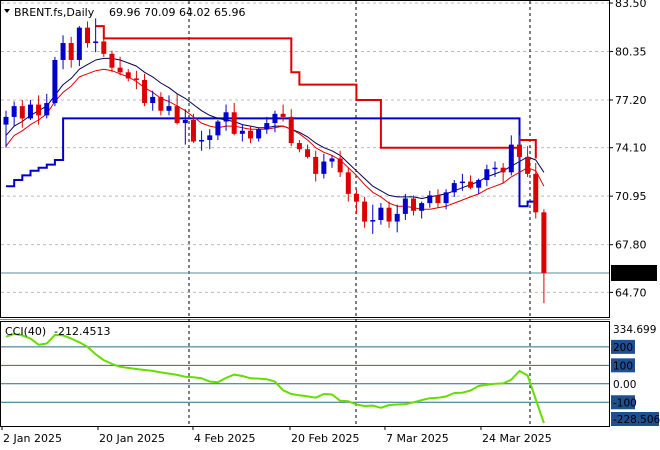  I want to click on cci-level-label: -100, so click(625, 403).